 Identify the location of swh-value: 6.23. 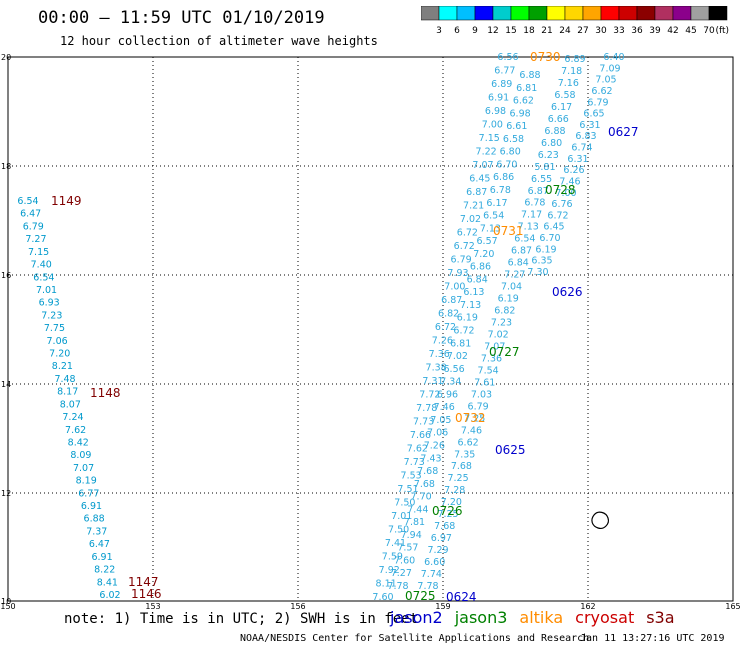
(548, 155).